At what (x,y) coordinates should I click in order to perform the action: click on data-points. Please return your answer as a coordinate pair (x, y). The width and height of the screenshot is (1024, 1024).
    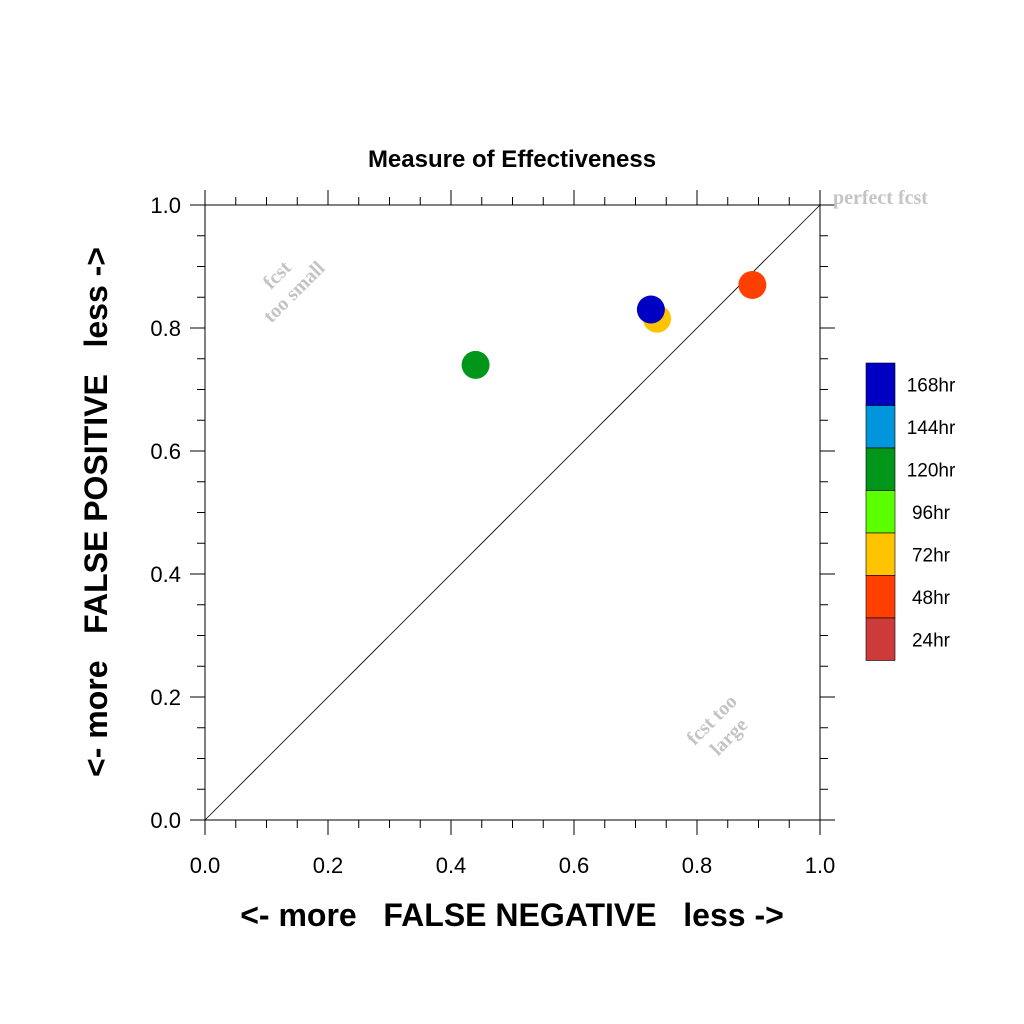
    Looking at the image, I should click on (614, 324).